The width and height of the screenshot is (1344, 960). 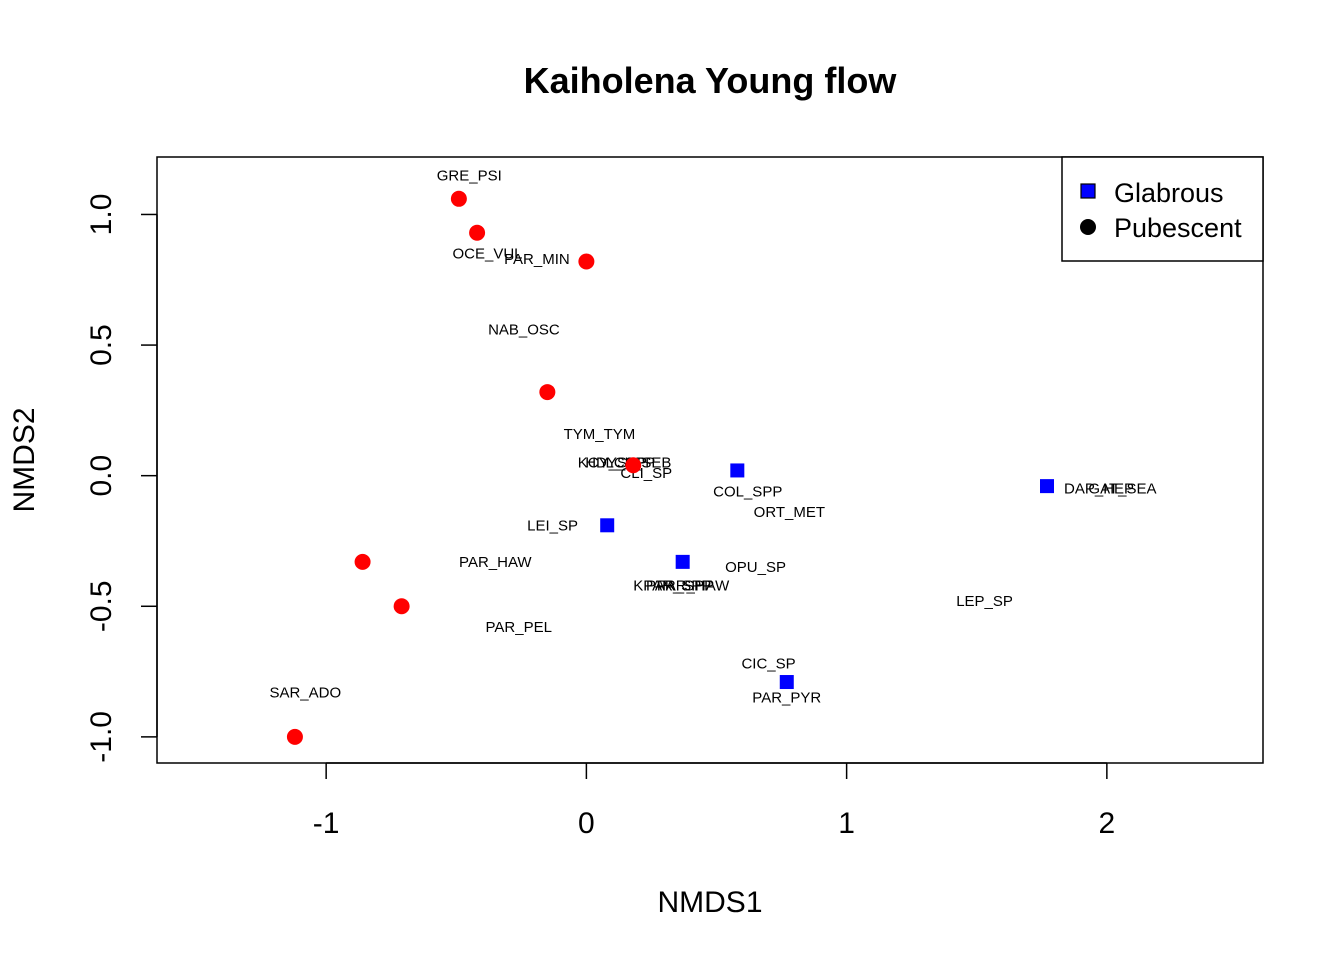 I want to click on legend-box, so click(x=1162, y=209).